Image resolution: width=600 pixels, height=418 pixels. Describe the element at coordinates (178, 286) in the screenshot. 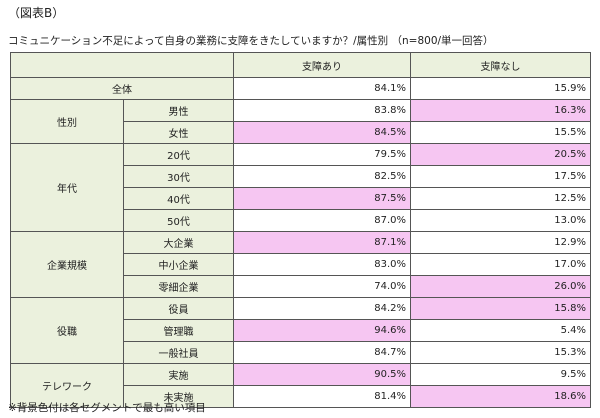

I see `row-label: 零細企業` at that location.